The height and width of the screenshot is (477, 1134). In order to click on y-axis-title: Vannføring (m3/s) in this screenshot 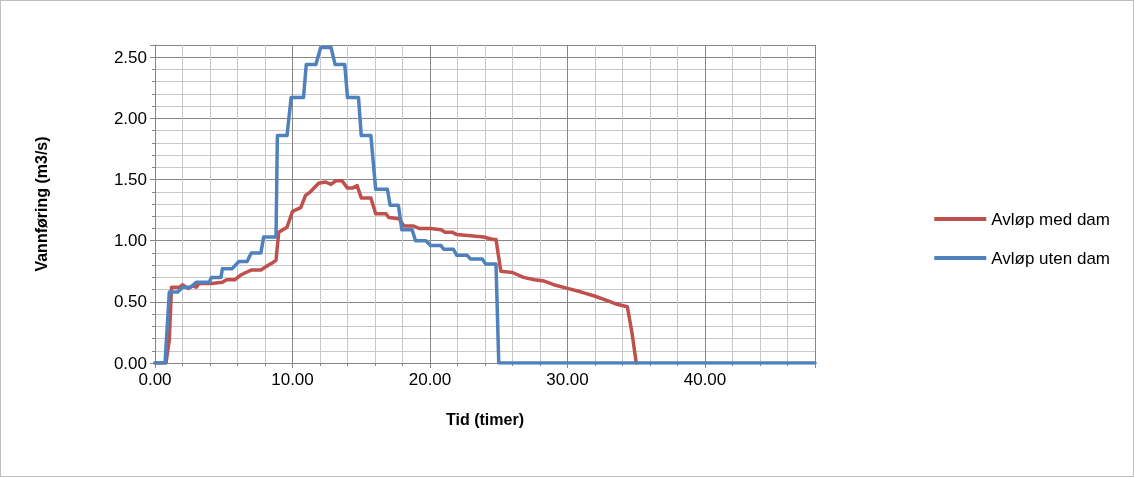, I will do `click(41, 204)`.